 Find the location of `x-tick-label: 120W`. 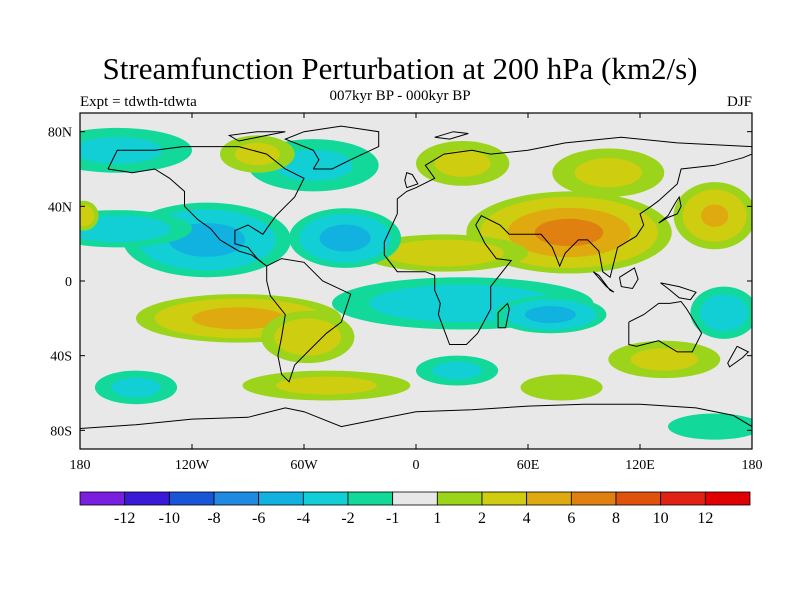

x-tick-label: 120W is located at coordinates (192, 465).